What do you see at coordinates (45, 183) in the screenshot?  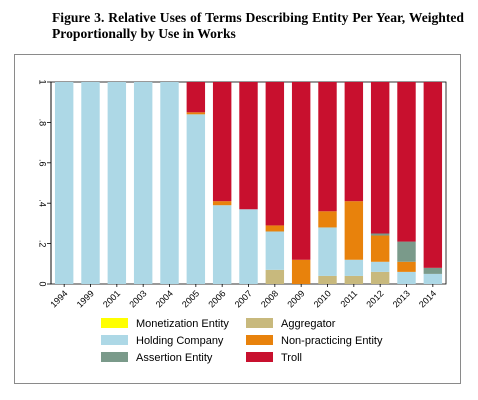 I see `y-axis: 0 .2 .4 .6 .8 1` at bounding box center [45, 183].